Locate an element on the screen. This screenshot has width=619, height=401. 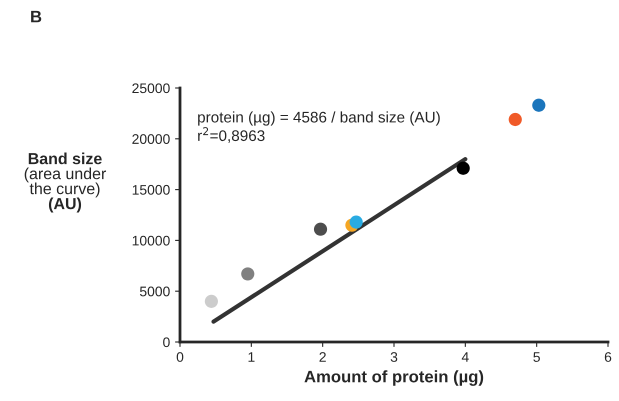
x-tick-label: 1 is located at coordinates (251, 357).